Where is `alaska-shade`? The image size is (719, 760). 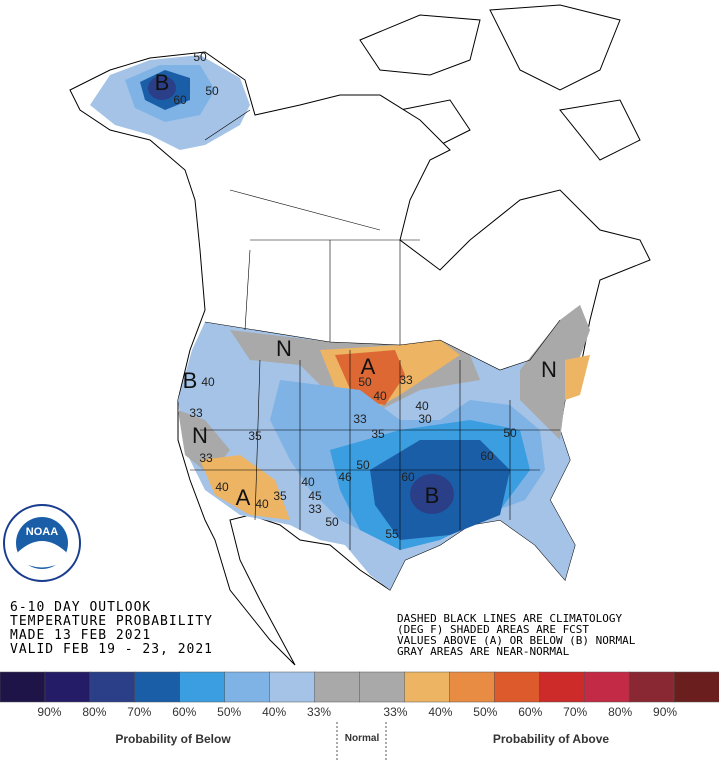 alaska-shade is located at coordinates (162, 88).